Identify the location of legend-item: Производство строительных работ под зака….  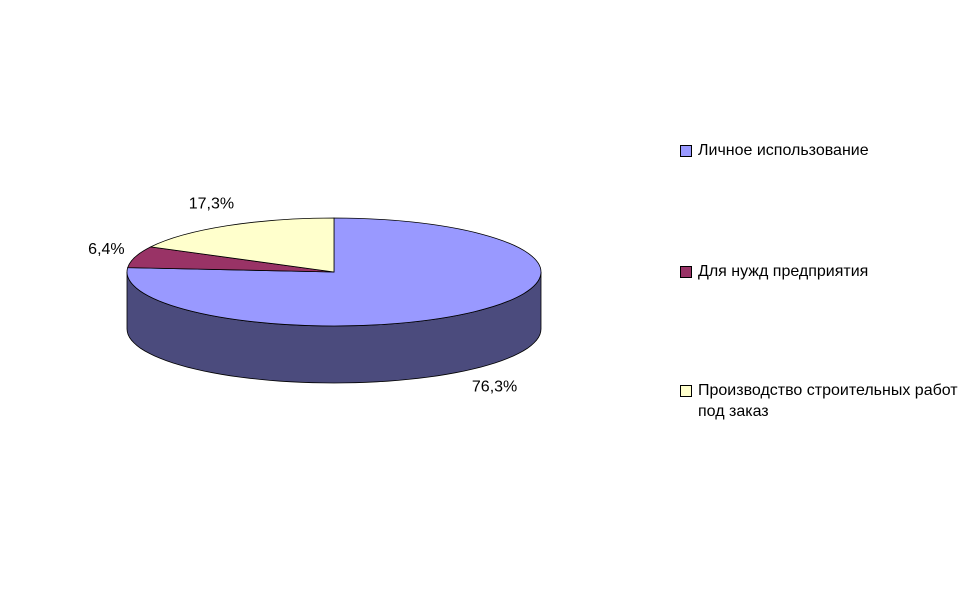
(822, 401).